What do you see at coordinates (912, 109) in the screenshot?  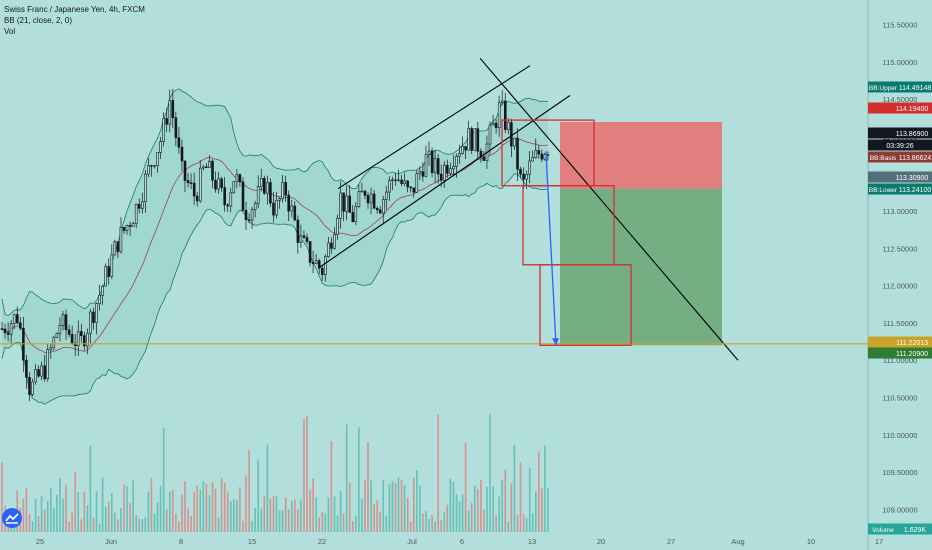 I see `price-label-value: 114.19400` at bounding box center [912, 109].